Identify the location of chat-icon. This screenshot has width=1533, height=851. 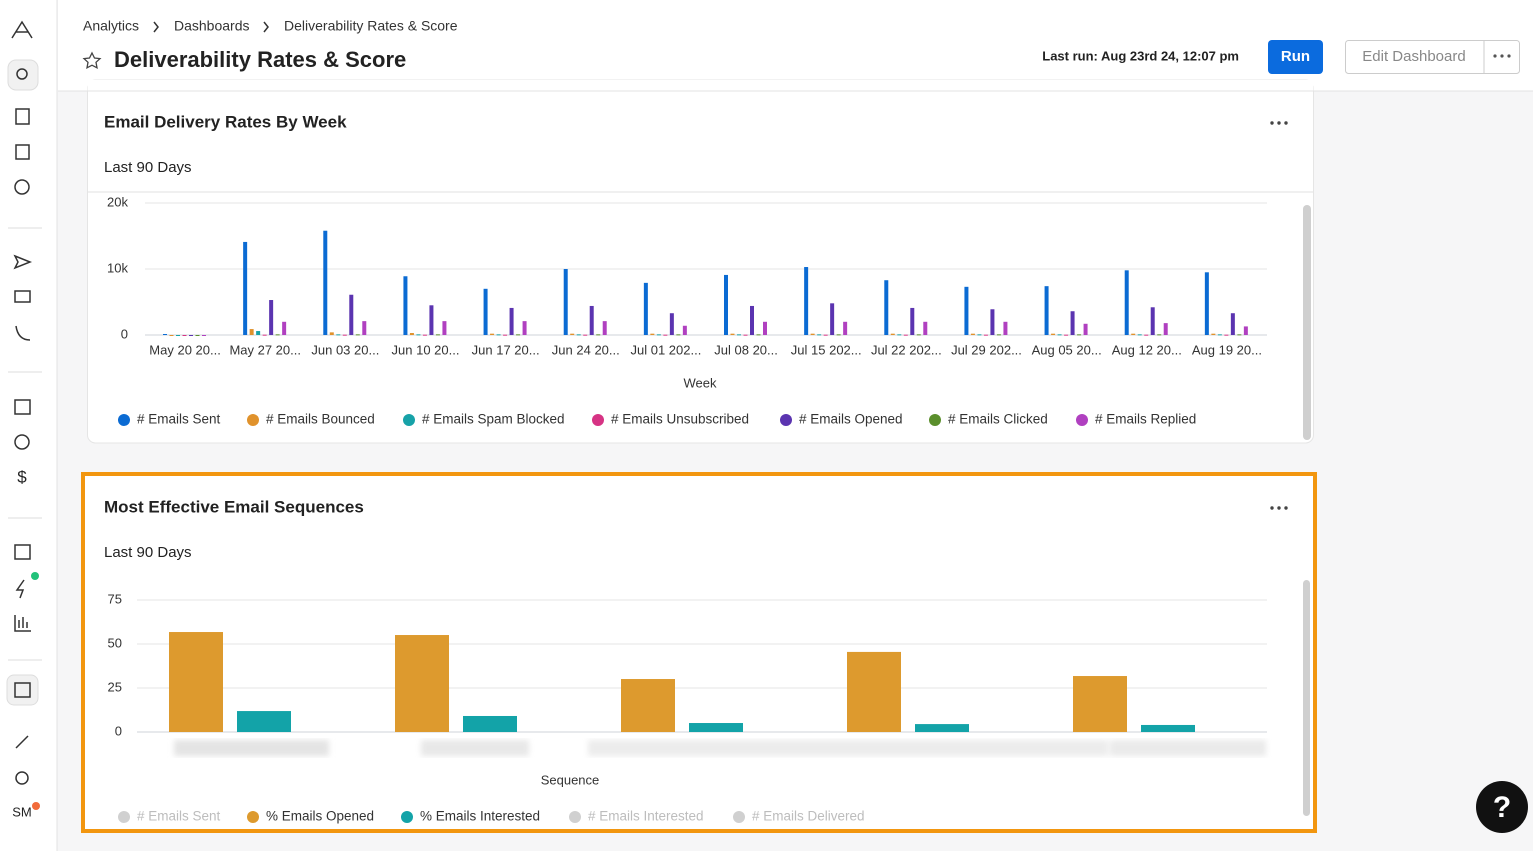
(22, 442).